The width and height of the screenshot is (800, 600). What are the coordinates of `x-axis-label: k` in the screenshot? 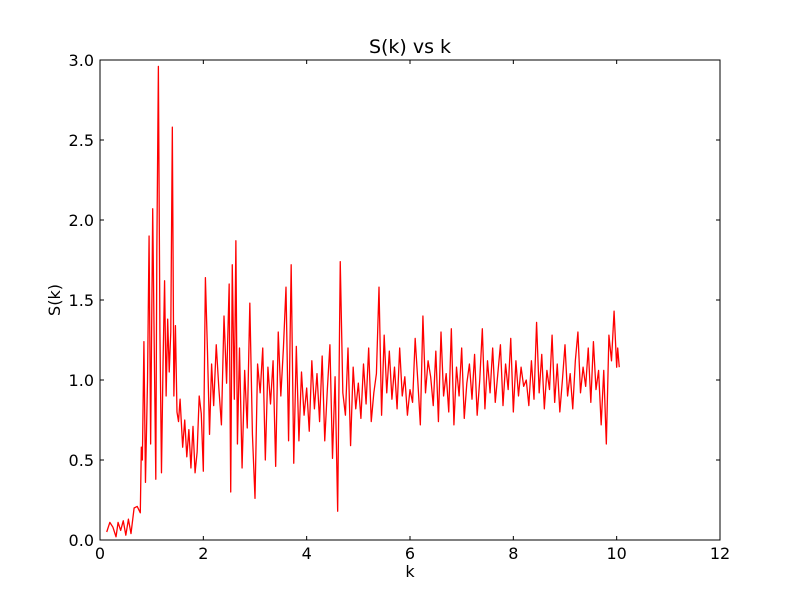 It's located at (410, 571).